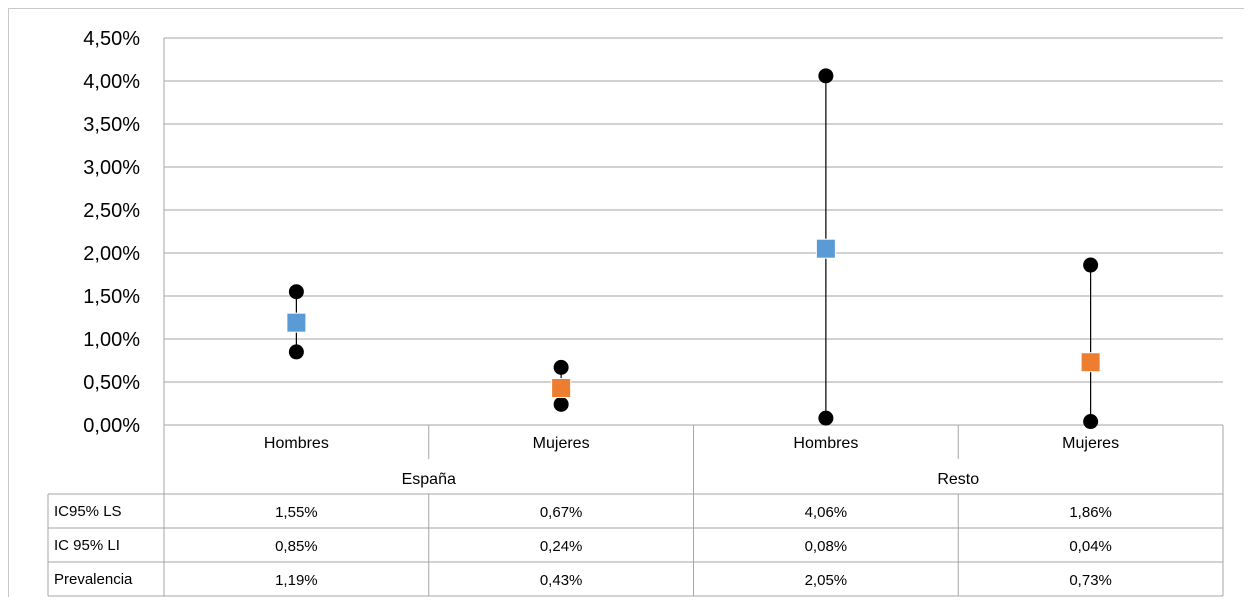 The image size is (1252, 605). What do you see at coordinates (111, 125) in the screenshot?
I see `y-tick-label: 3,50%` at bounding box center [111, 125].